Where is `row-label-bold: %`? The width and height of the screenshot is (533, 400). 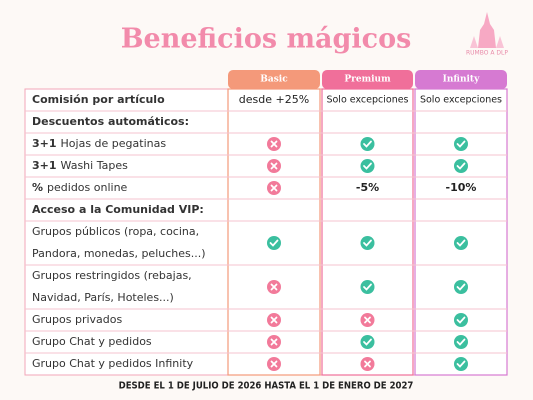 row-label-bold: % is located at coordinates (37, 187).